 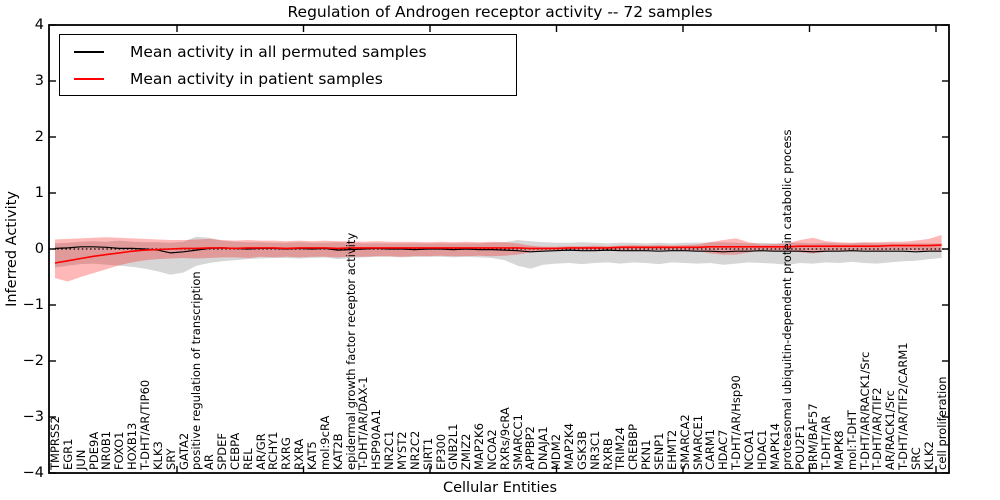 I want to click on x-tick-label: SMARCE1, so click(x=697, y=442).